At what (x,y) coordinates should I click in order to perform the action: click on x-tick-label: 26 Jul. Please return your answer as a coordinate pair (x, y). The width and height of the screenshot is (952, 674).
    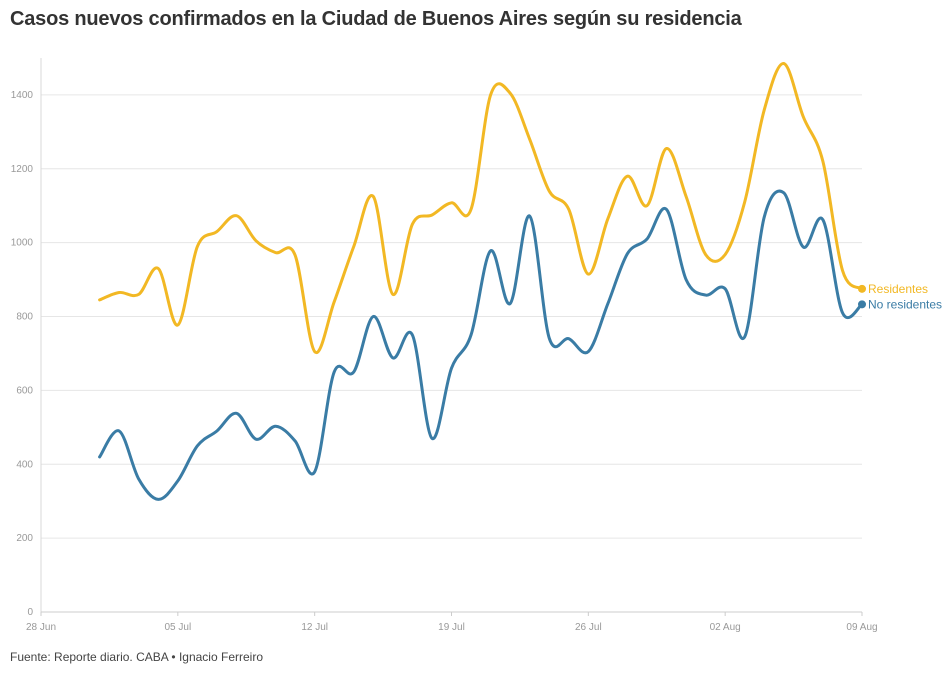
    Looking at the image, I should click on (588, 627).